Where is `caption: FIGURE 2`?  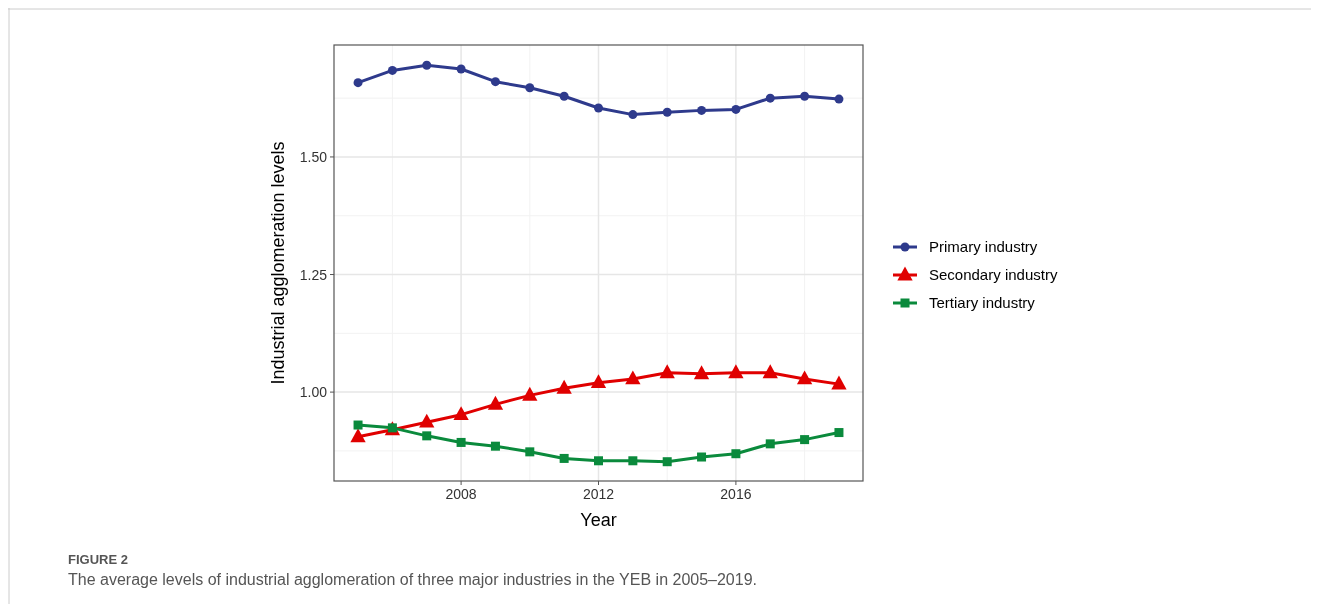
caption: FIGURE 2 is located at coordinates (98, 559).